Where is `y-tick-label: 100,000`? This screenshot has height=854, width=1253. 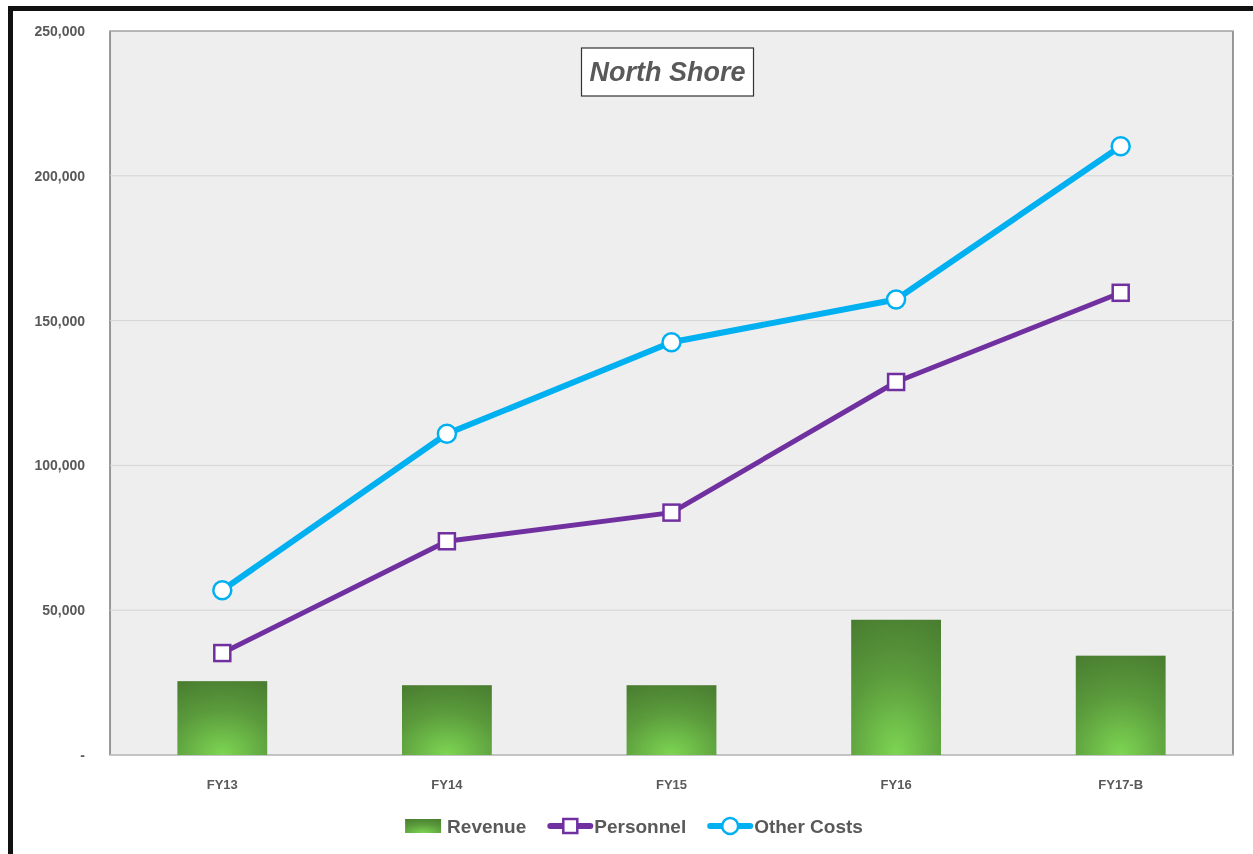
y-tick-label: 100,000 is located at coordinates (60, 465).